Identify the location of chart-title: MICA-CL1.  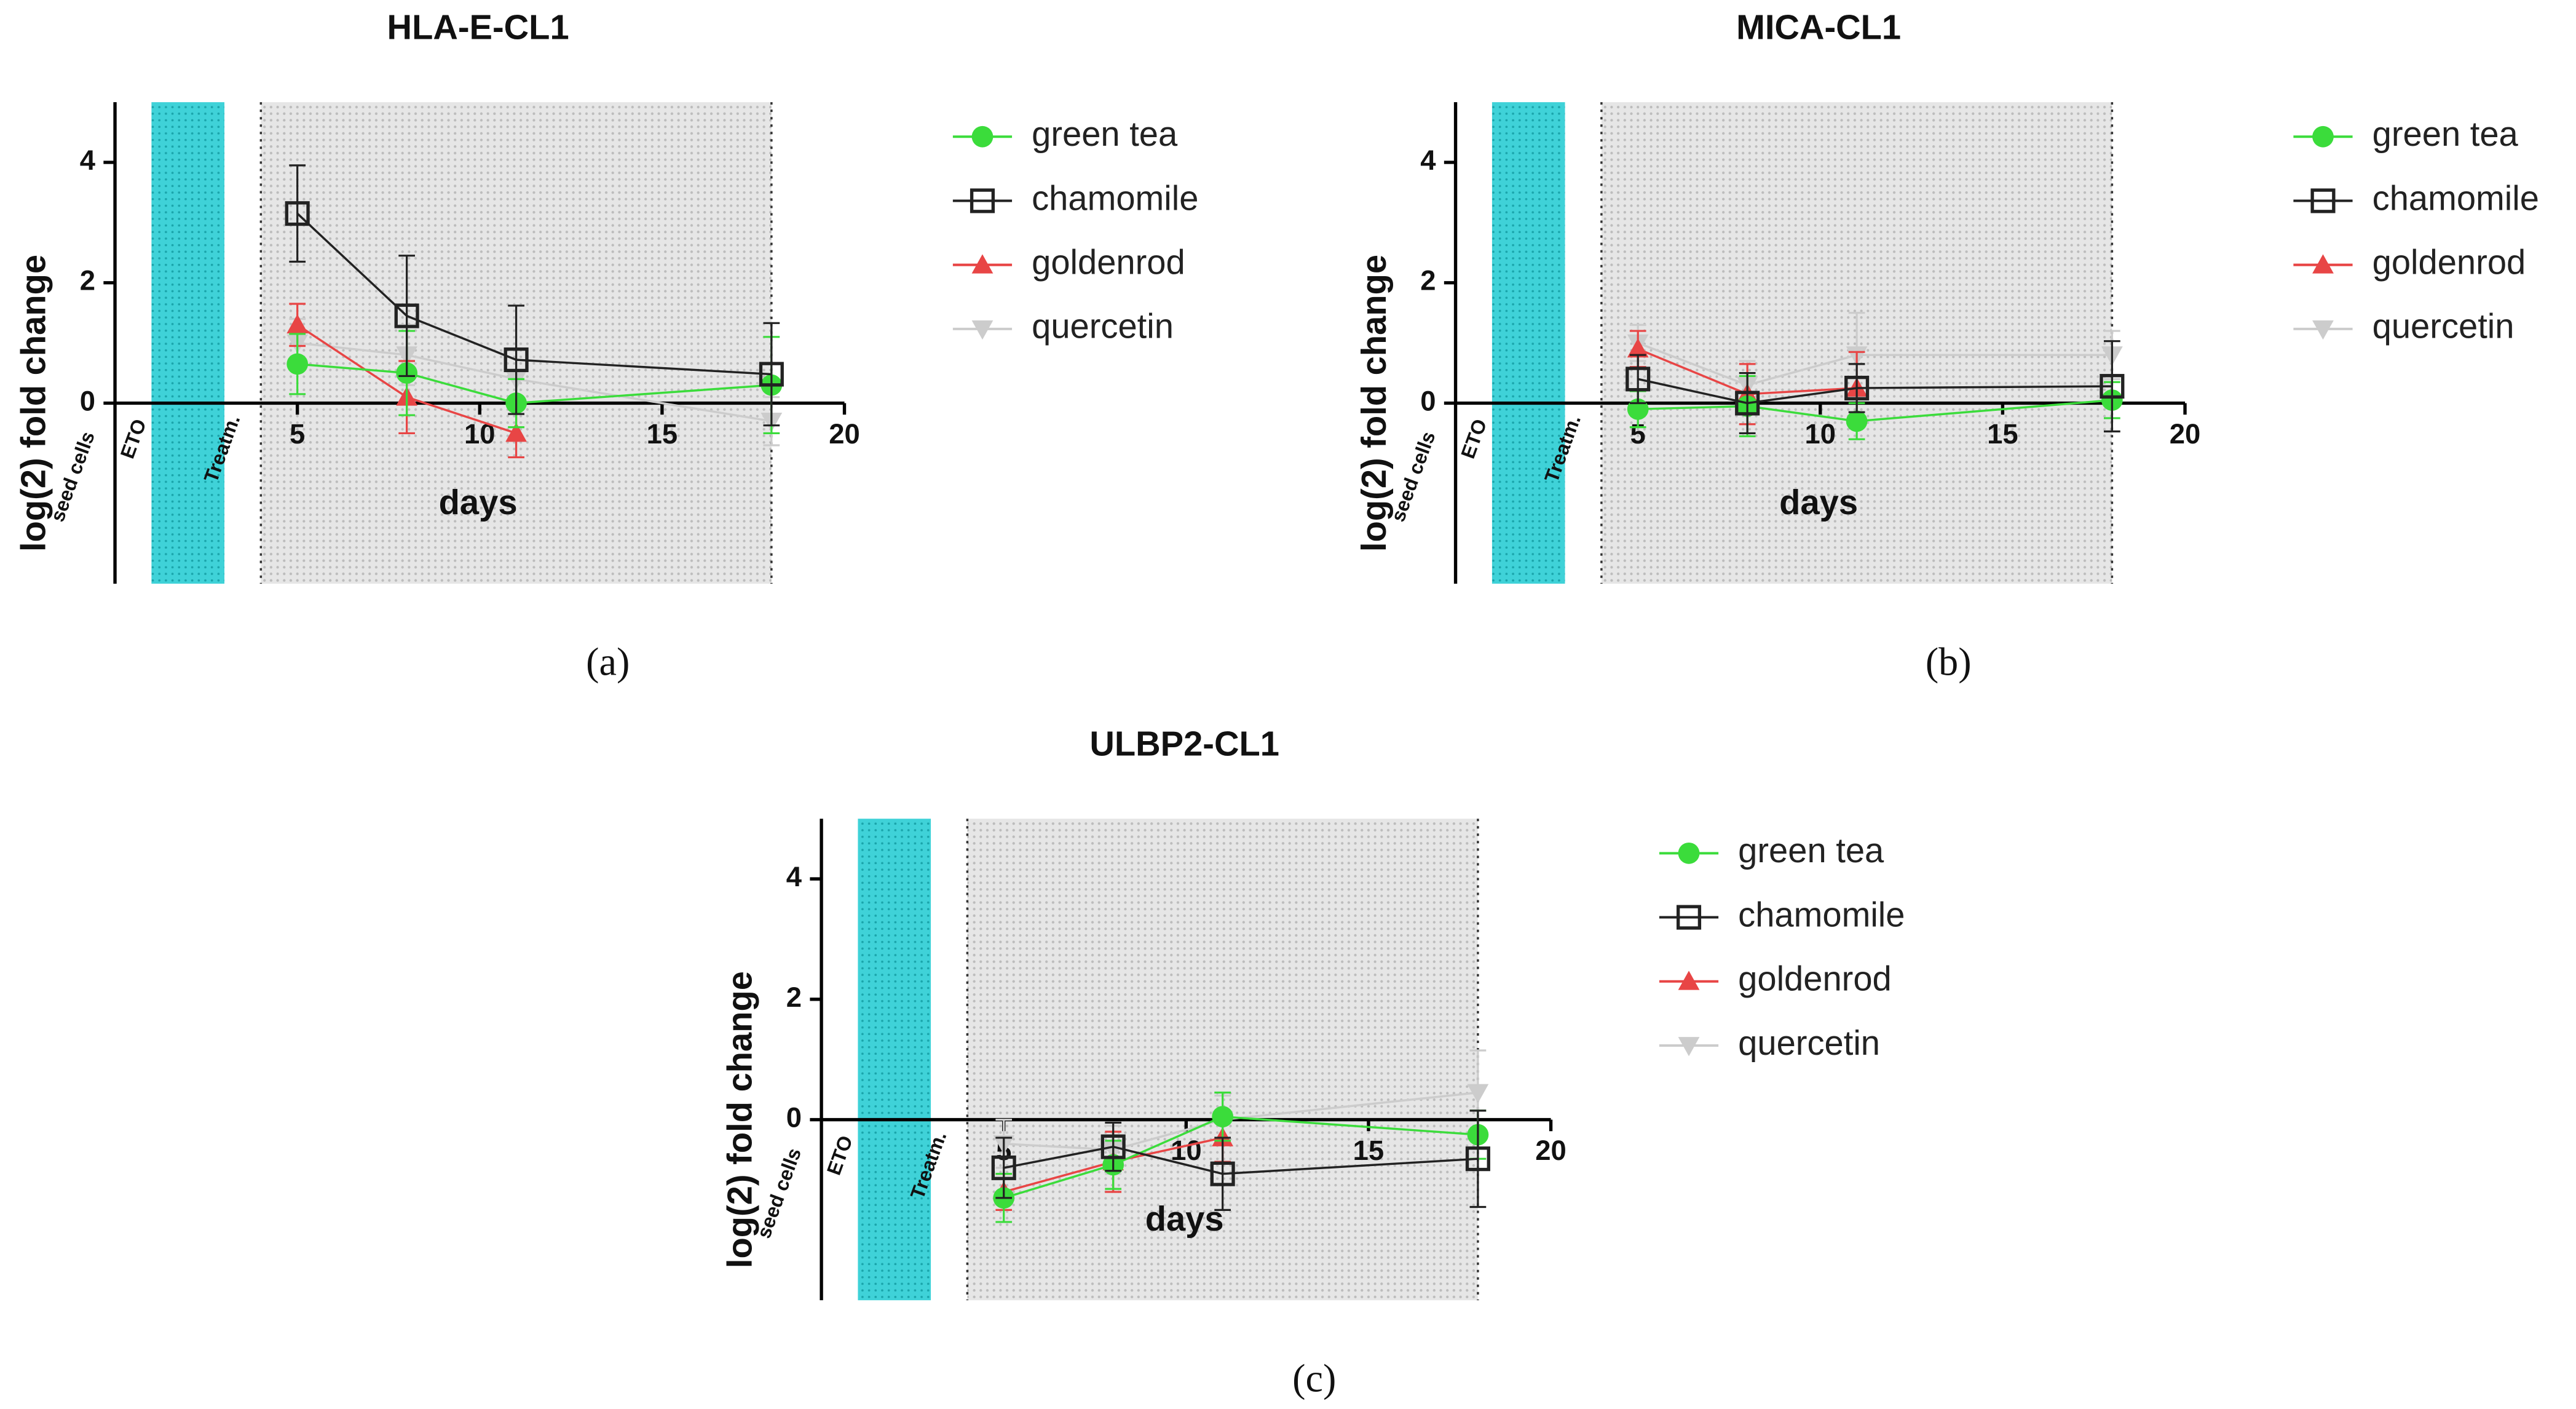
(1819, 26).